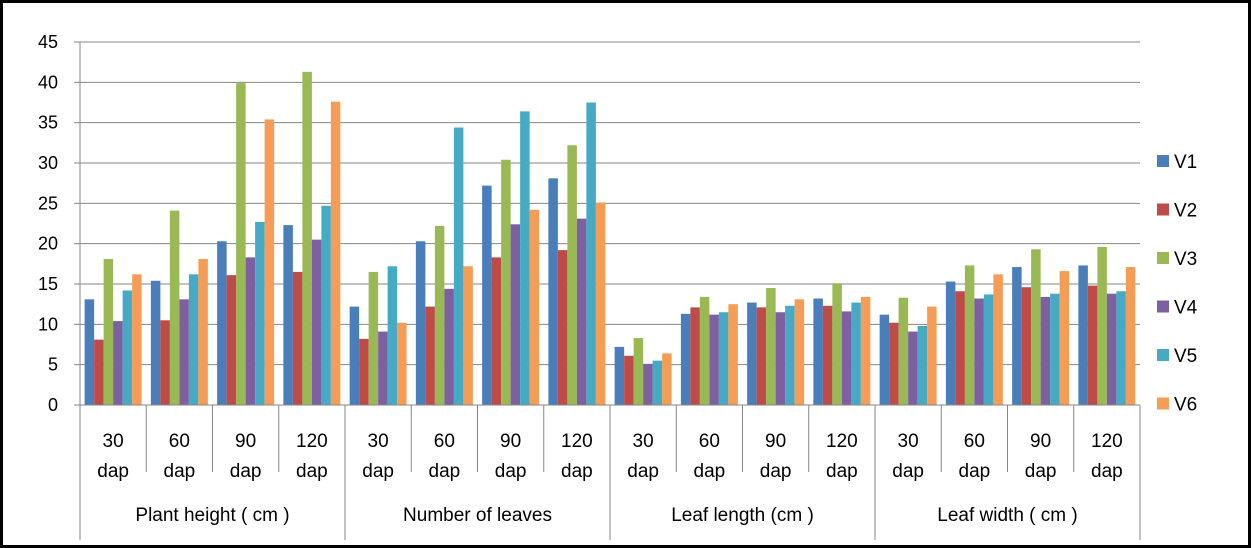  I want to click on x-group-label: Leaf length (cm ), so click(742, 515).